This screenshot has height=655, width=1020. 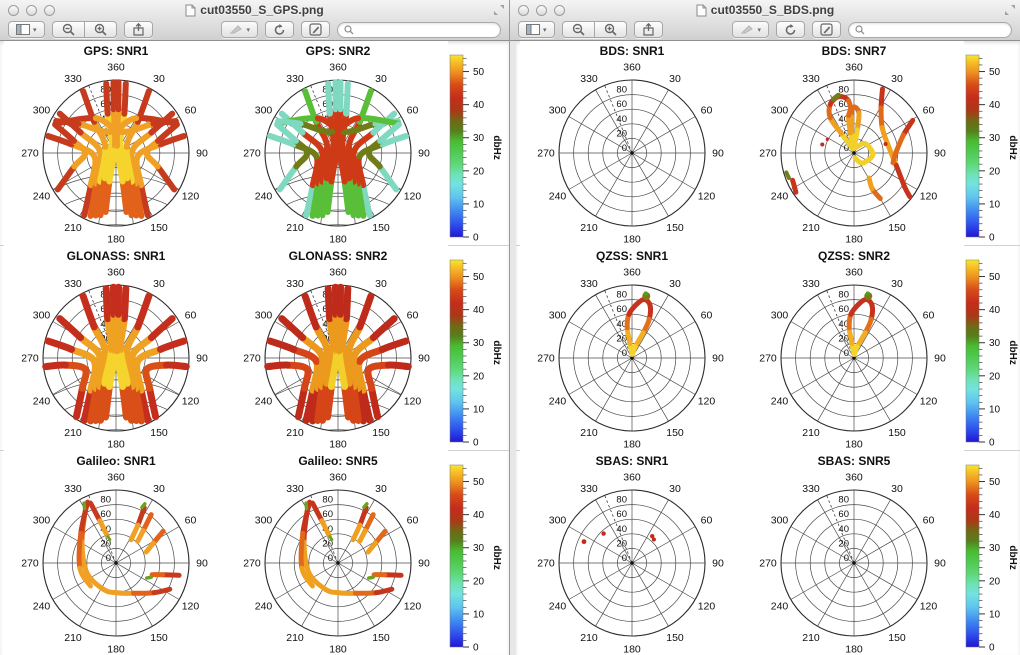 What do you see at coordinates (992, 238) in the screenshot?
I see `colorbar-tick-label: 0` at bounding box center [992, 238].